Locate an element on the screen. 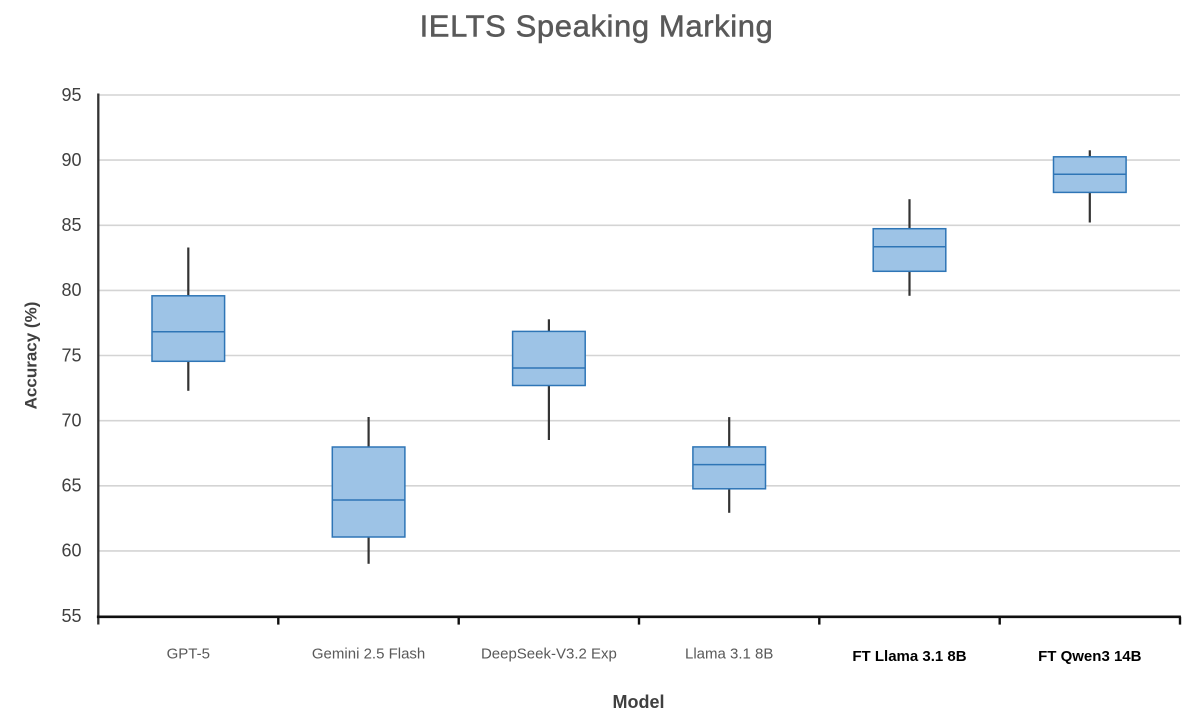 The width and height of the screenshot is (1193, 720). svg-text: 65 is located at coordinates (71, 486).